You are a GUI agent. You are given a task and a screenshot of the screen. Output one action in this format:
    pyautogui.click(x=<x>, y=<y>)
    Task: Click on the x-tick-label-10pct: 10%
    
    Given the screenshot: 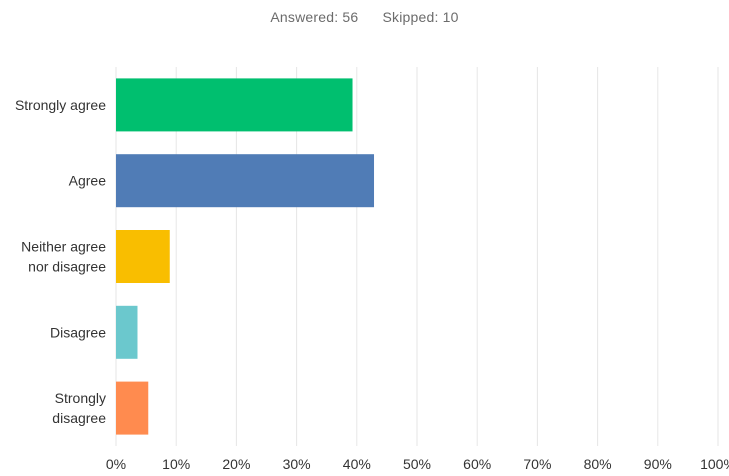 What is the action you would take?
    pyautogui.click(x=176, y=464)
    